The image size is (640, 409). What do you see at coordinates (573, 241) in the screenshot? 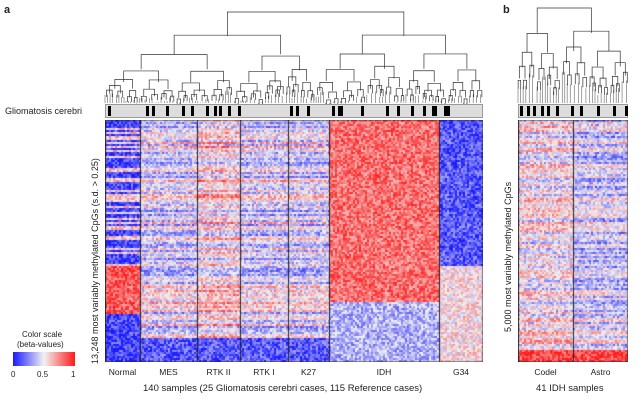
I see `heatmap-b` at bounding box center [573, 241].